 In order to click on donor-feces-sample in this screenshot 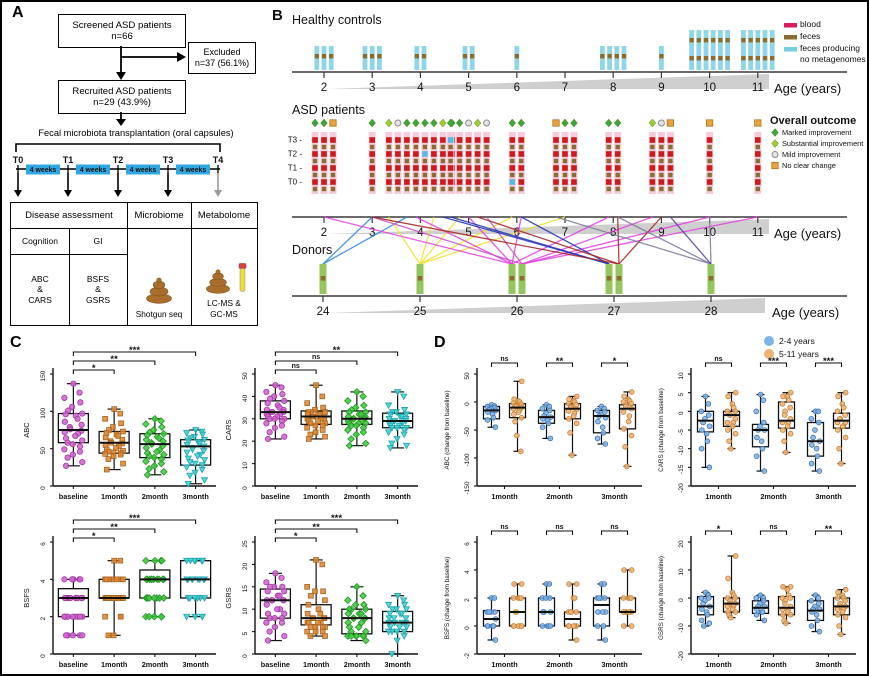, I will do `click(619, 278)`.